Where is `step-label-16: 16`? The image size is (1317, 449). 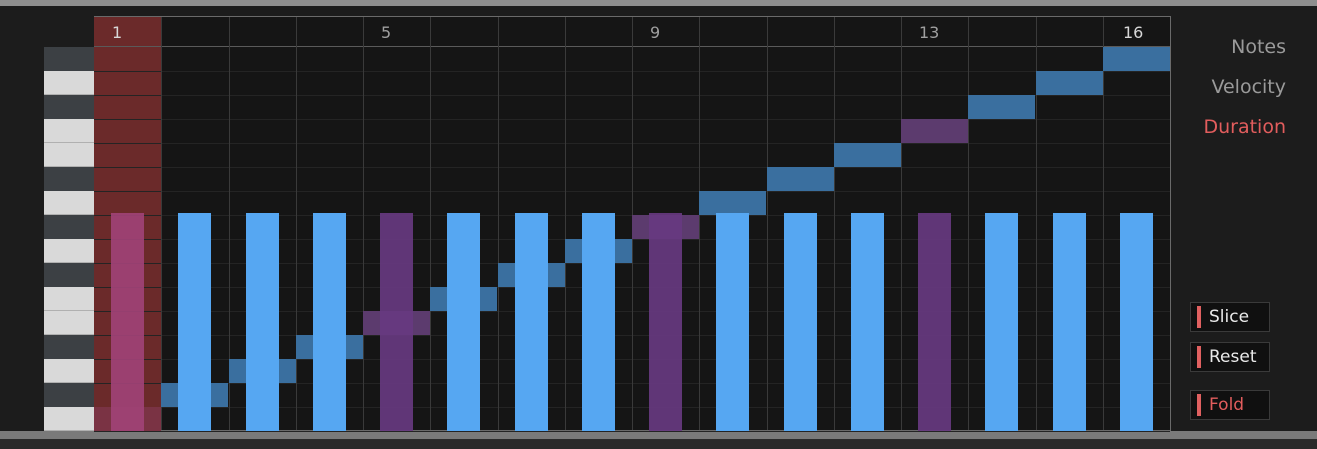
step-label-16: 16 is located at coordinates (1133, 32).